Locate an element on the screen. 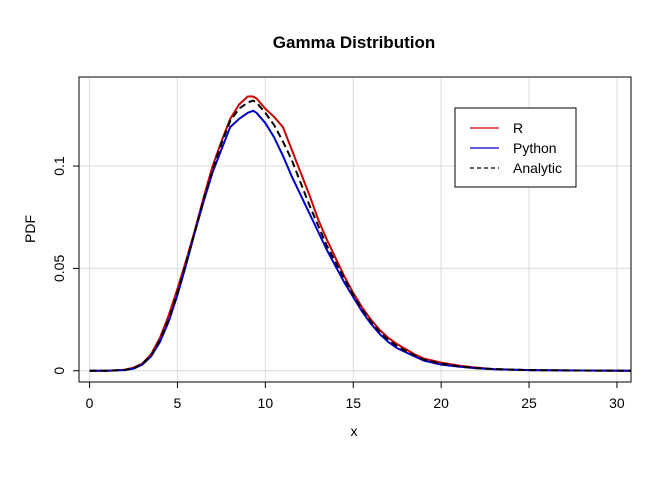  x-axis-label: x is located at coordinates (354, 431).